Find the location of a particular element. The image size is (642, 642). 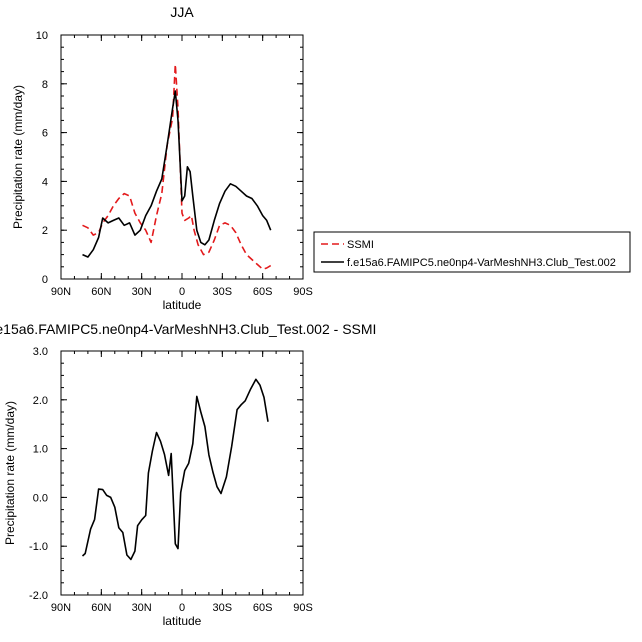

chart-title: JJA is located at coordinates (182, 12).